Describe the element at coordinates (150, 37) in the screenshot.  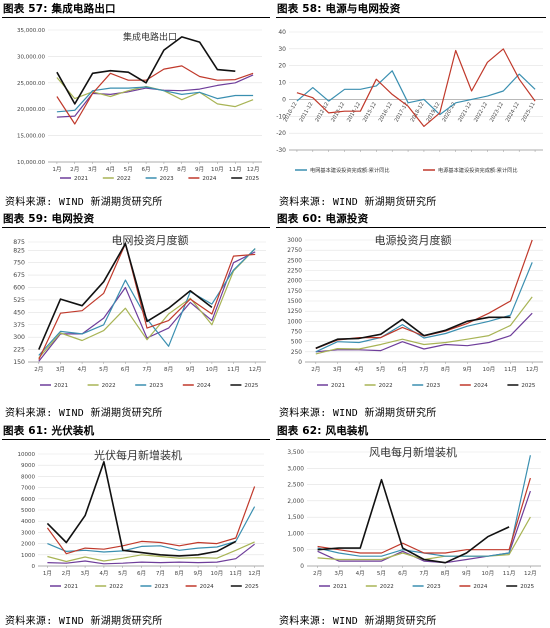
I see `chart-title: 集成电路出口` at that location.